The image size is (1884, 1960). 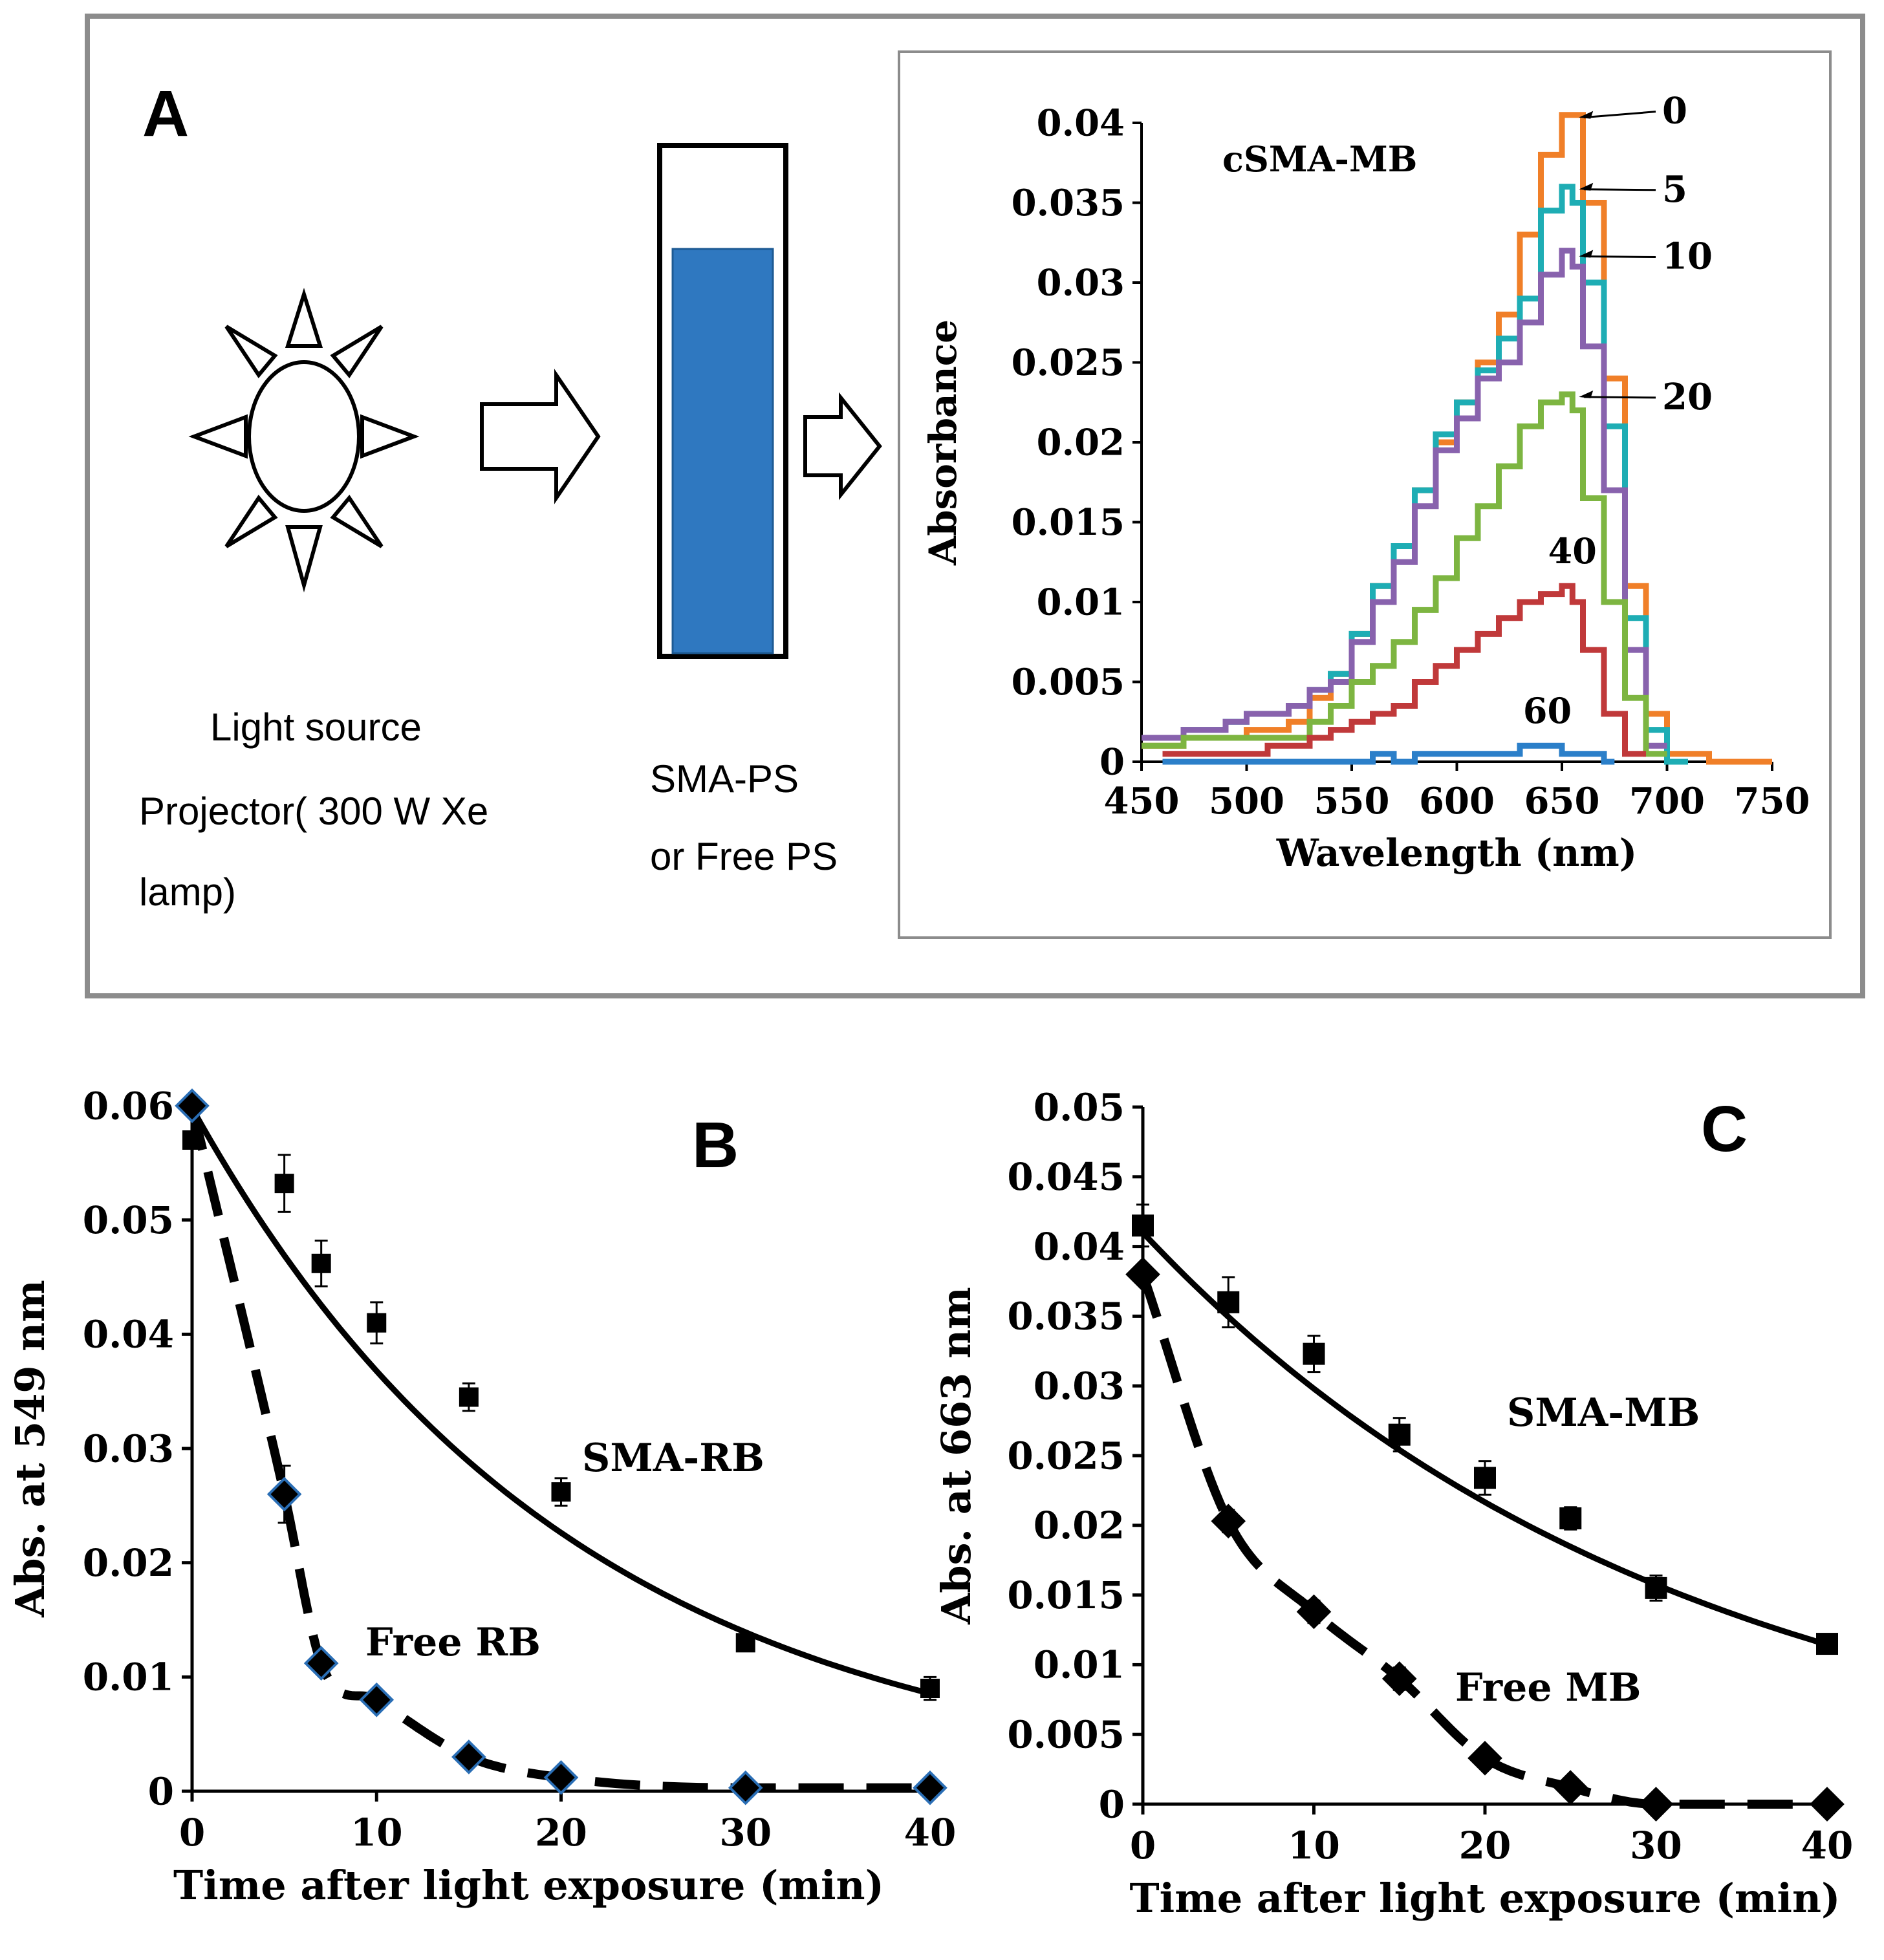 What do you see at coordinates (1572, 551) in the screenshot?
I see `series-label: 40` at bounding box center [1572, 551].